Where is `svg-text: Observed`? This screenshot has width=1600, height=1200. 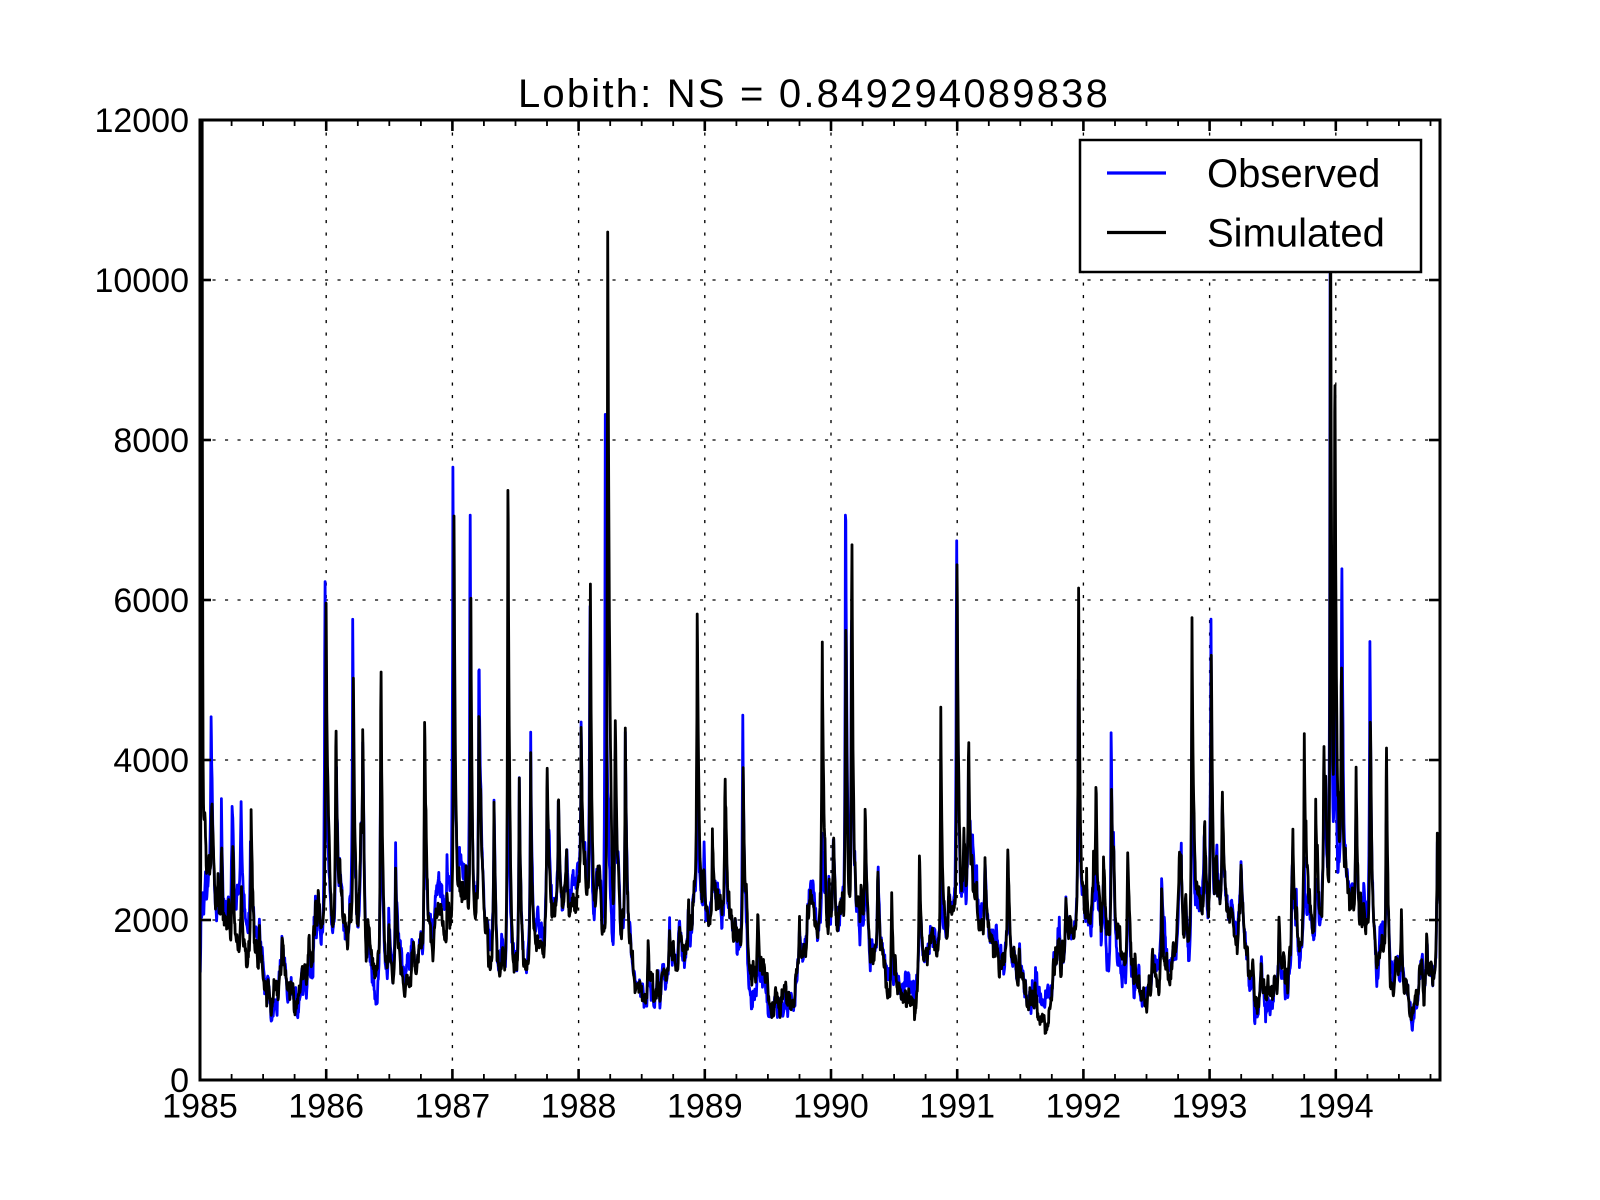
svg-text: Observed is located at coordinates (1293, 174).